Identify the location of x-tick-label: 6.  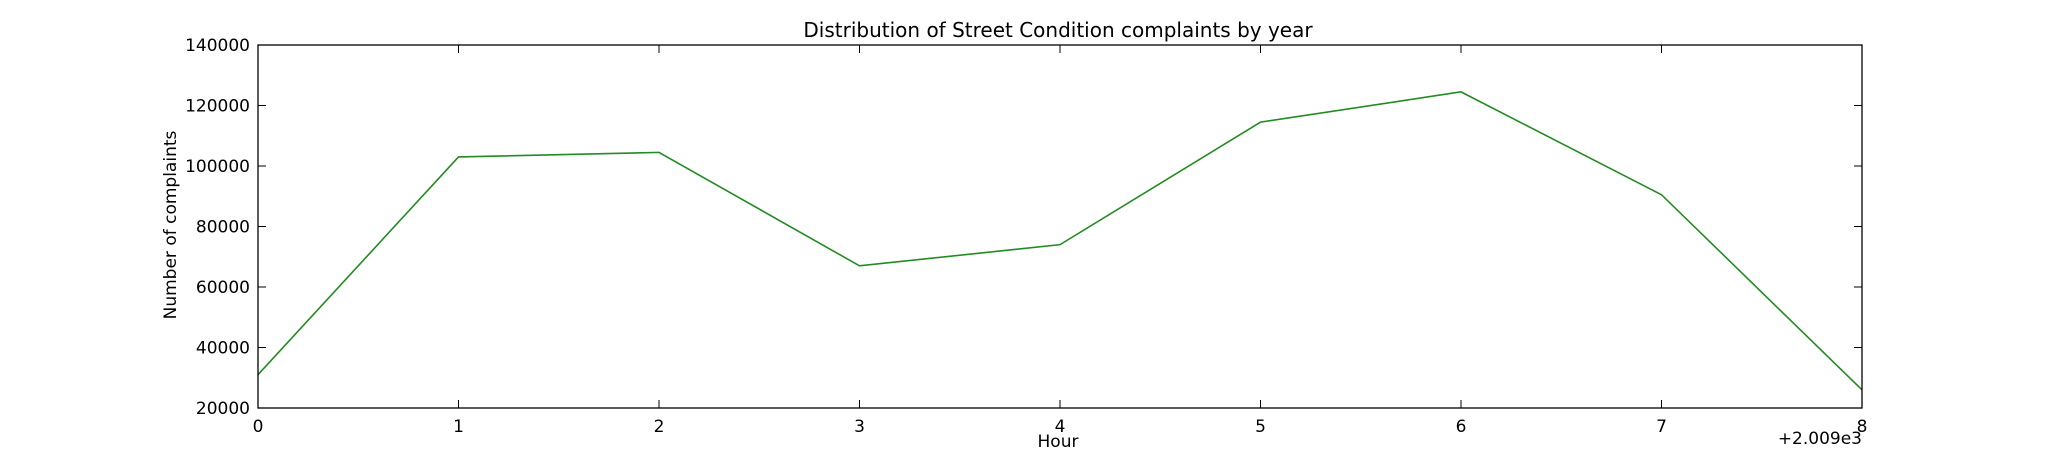
(1461, 427).